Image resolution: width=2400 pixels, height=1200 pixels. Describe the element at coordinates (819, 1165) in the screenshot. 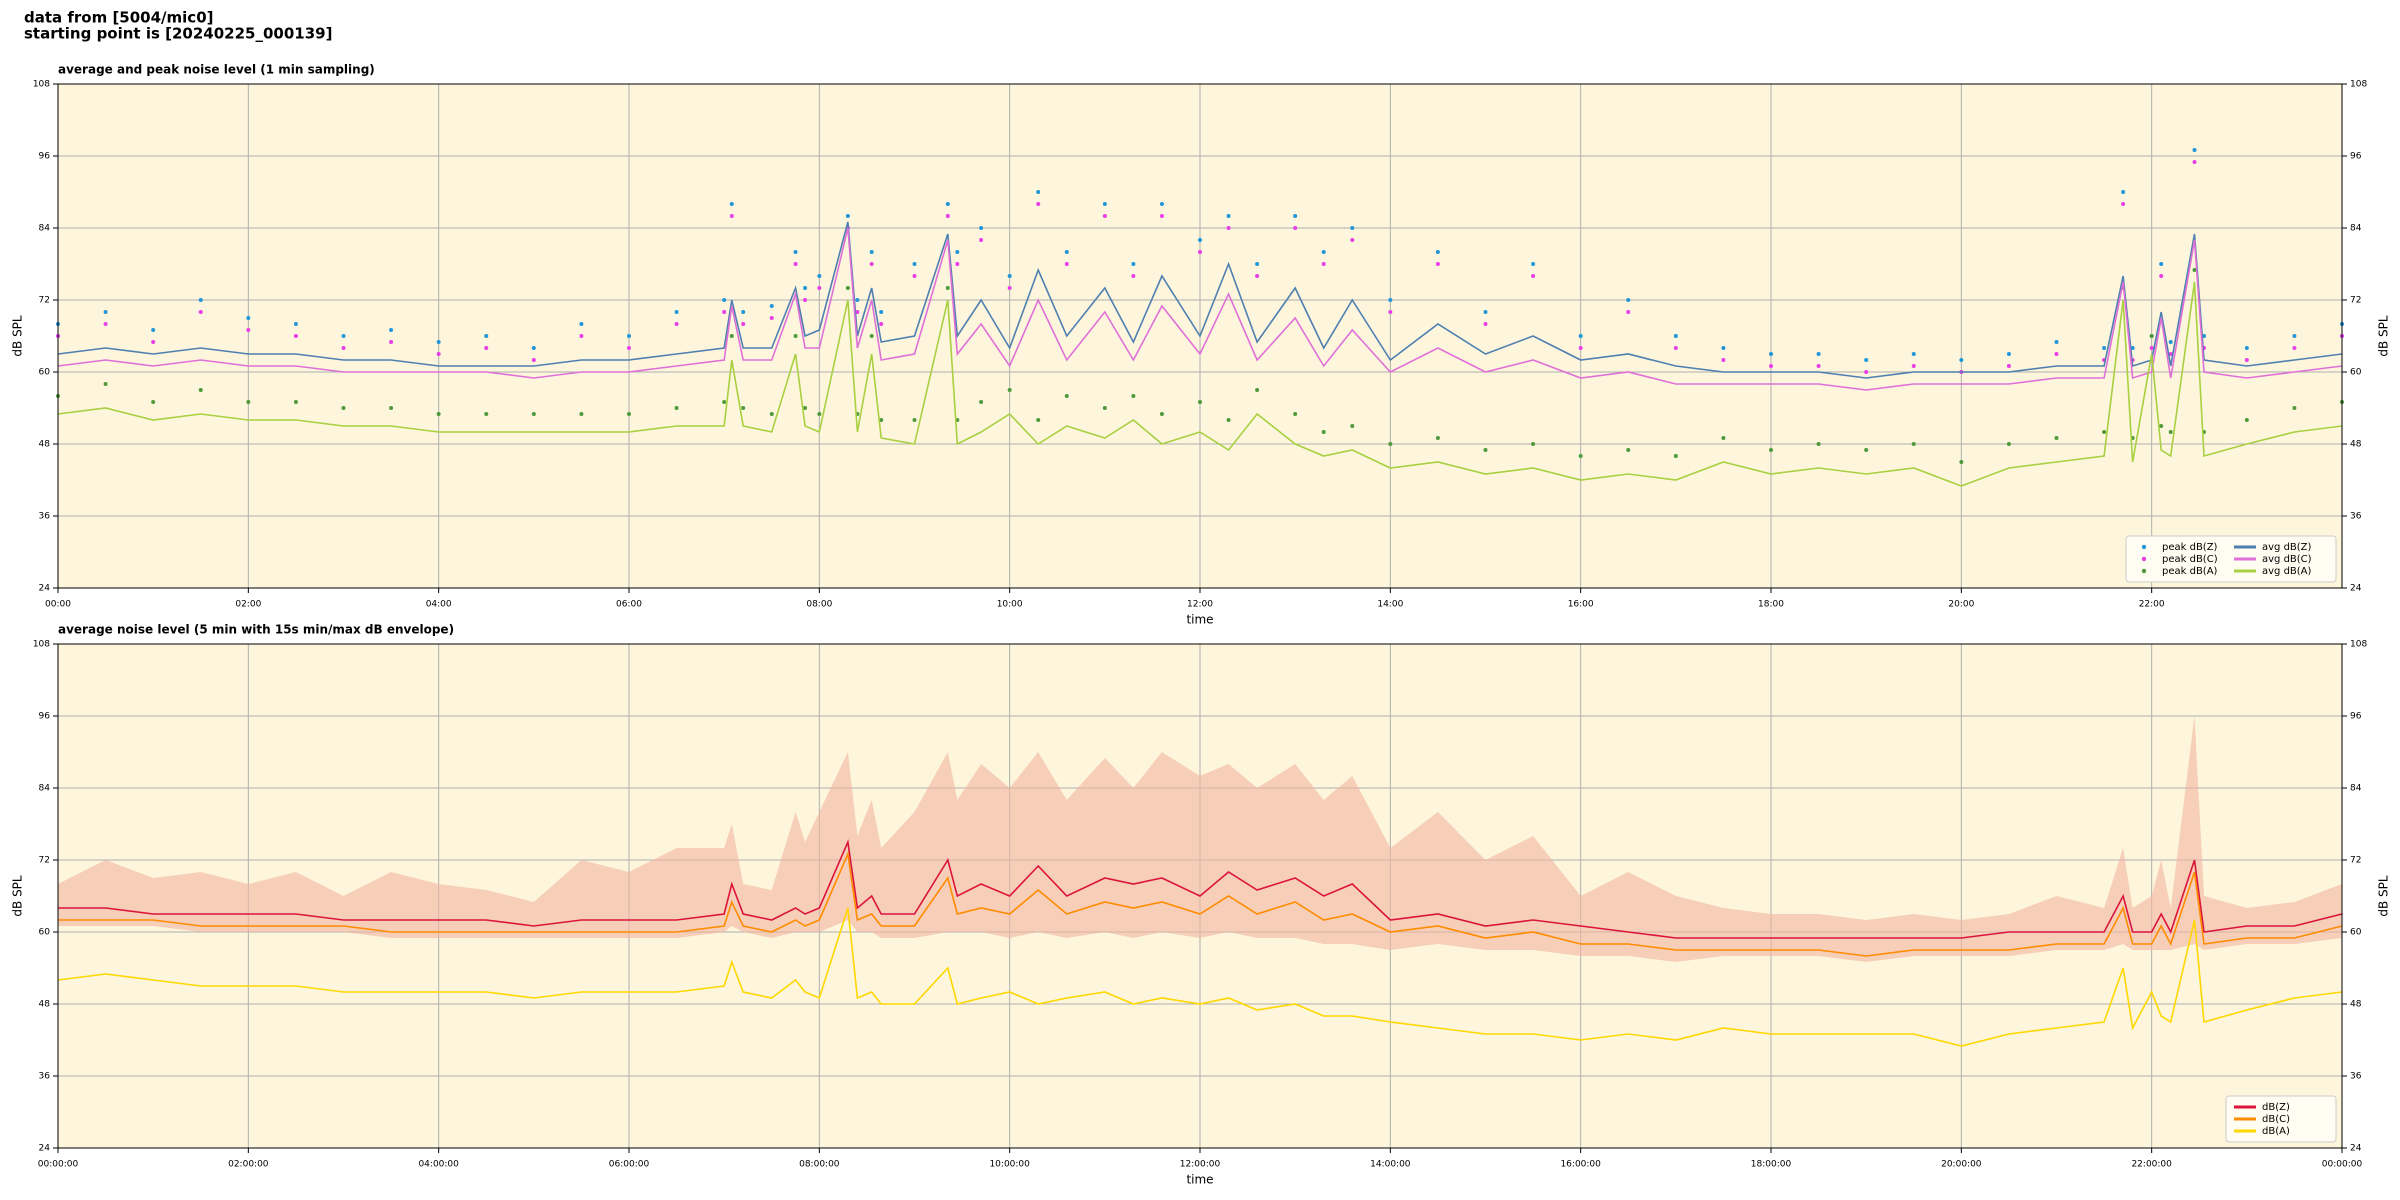

I see `x-tick-label: 08:00:00` at that location.